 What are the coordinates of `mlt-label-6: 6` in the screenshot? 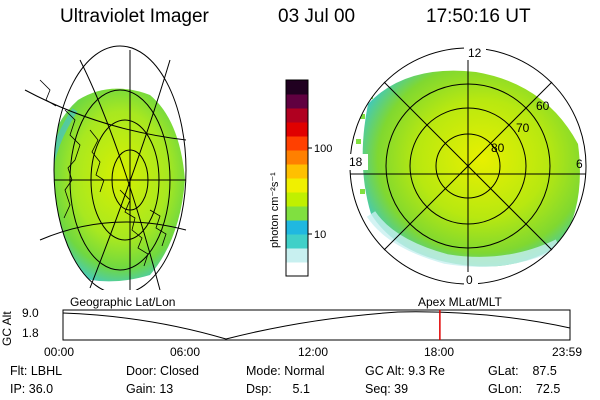 It's located at (579, 164).